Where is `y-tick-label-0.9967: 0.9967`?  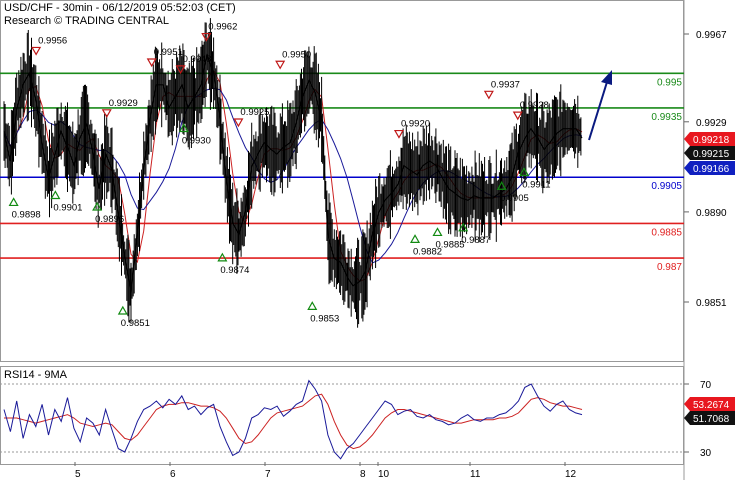 y-tick-label-0.9967: 0.9967 is located at coordinates (711, 35).